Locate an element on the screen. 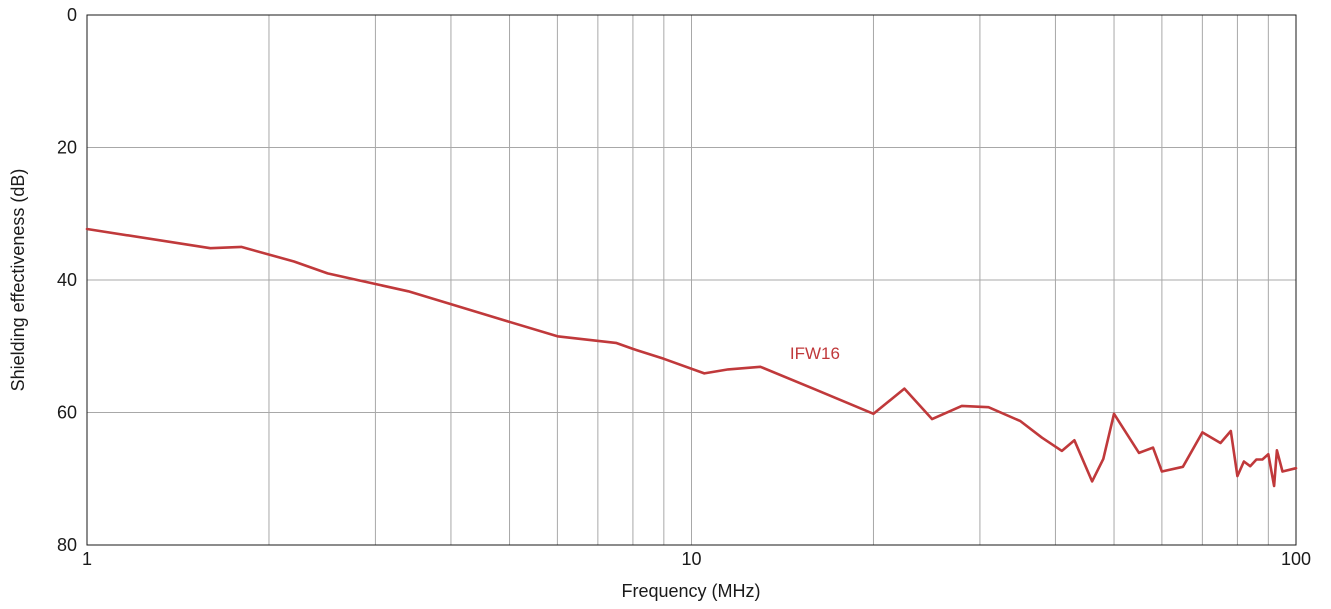  y-tick-label: 40 is located at coordinates (67, 280).